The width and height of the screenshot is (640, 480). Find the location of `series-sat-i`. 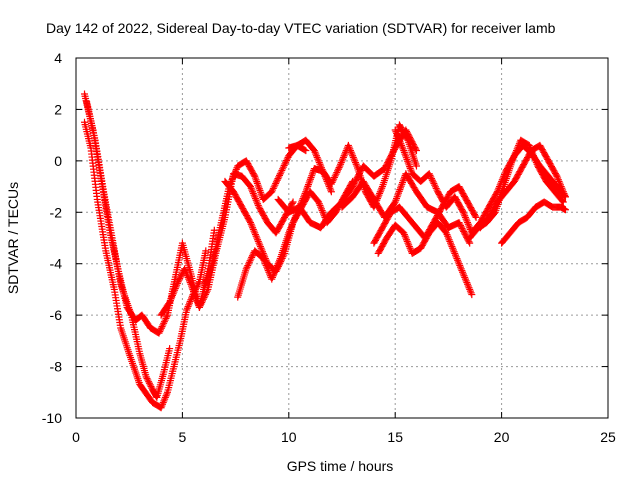

series-sat-i is located at coordinates (352, 166).